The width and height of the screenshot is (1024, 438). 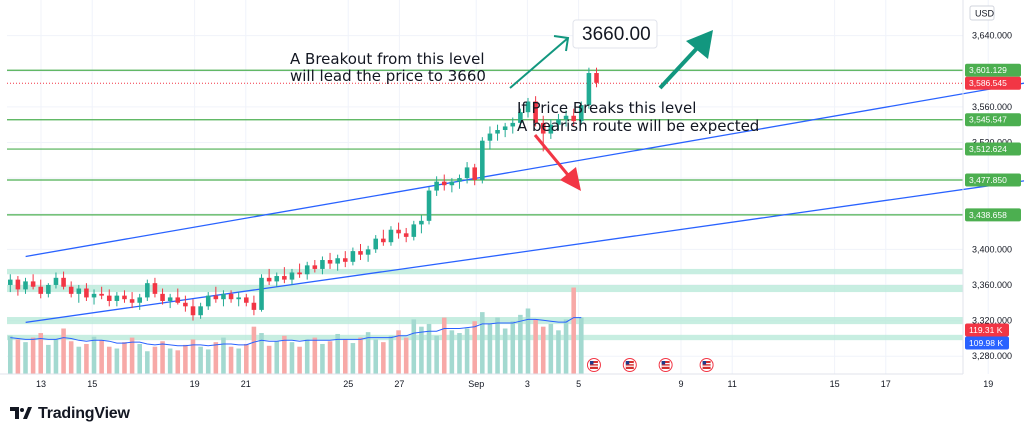 What do you see at coordinates (611, 110) in the screenshot?
I see `annotation-arrows` at bounding box center [611, 110].